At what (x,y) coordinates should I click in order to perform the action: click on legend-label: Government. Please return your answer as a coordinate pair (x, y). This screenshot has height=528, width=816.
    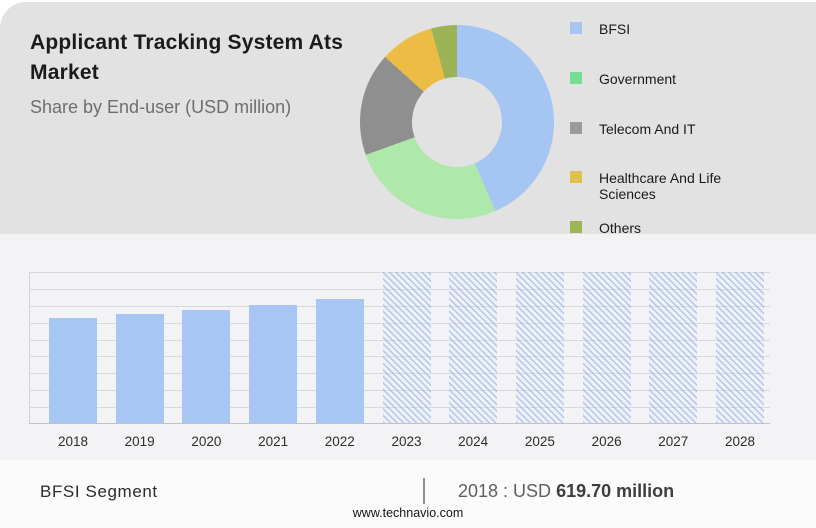
    Looking at the image, I should click on (638, 79).